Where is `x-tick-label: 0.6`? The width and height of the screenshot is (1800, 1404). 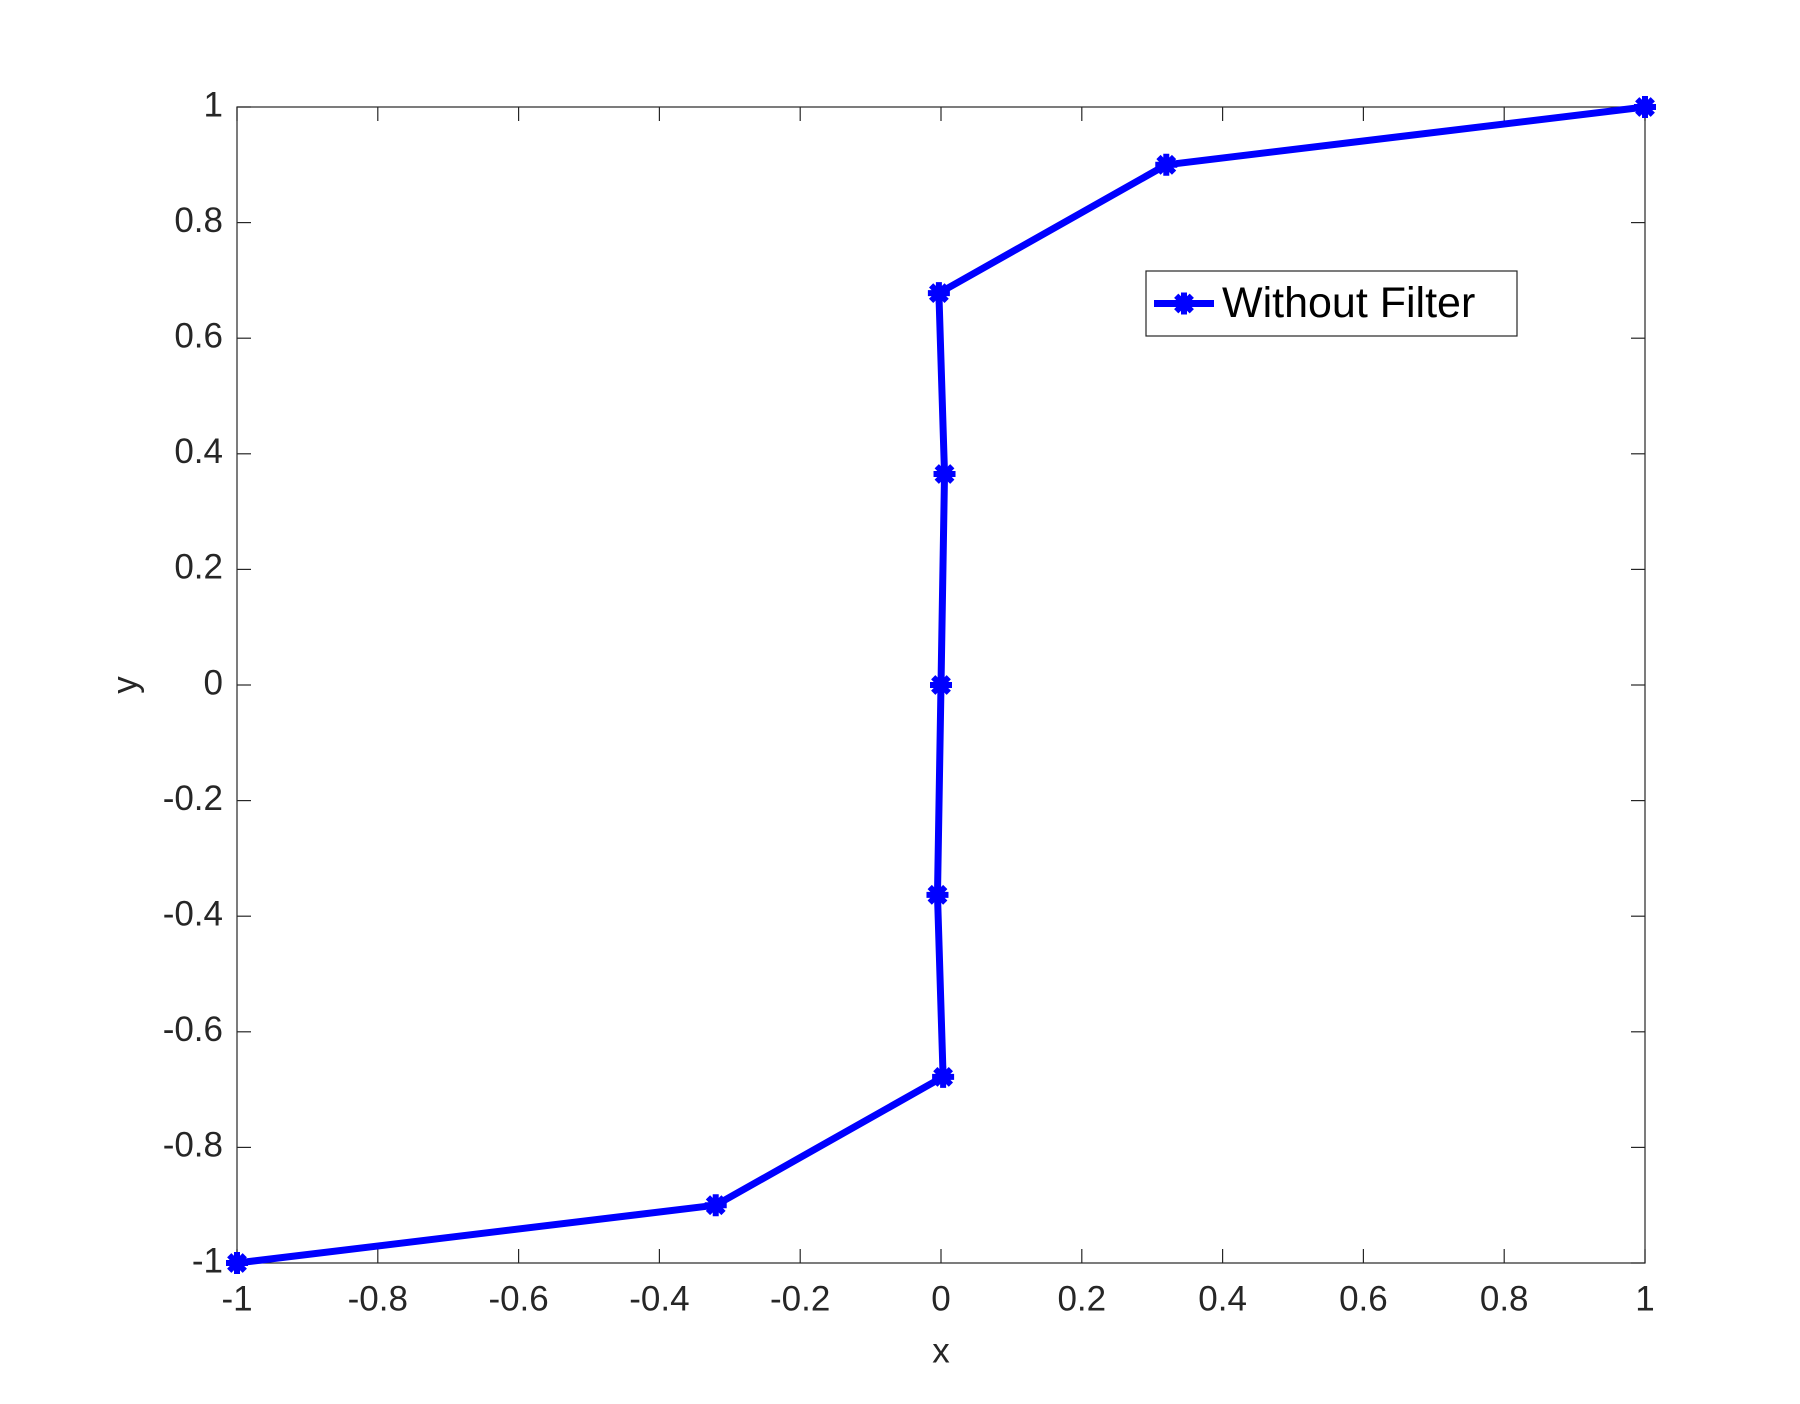
x-tick-label: 0.6 is located at coordinates (1363, 1298).